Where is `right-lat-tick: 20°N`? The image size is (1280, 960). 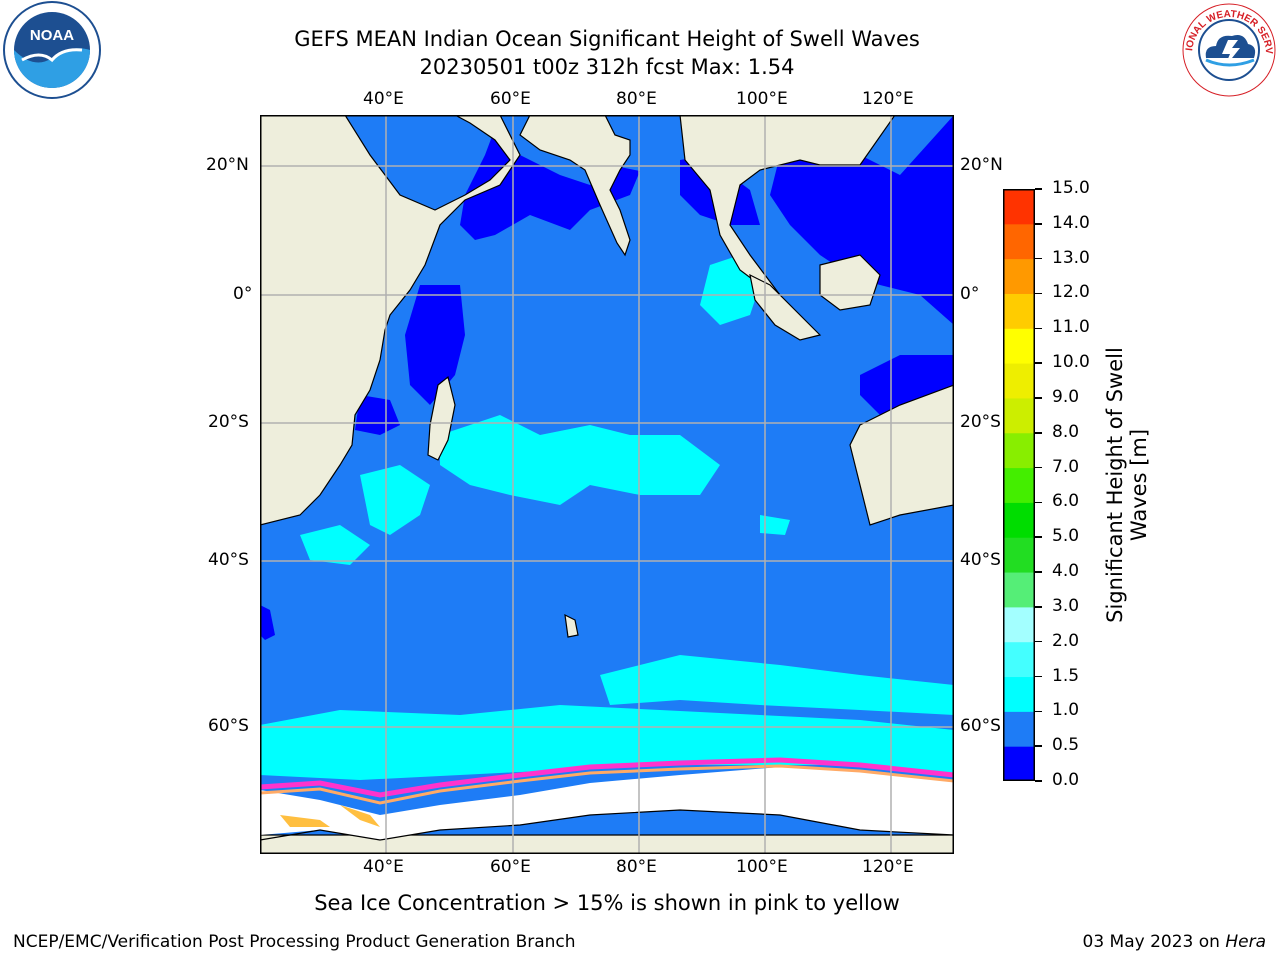 right-lat-tick: 20°N is located at coordinates (981, 165).